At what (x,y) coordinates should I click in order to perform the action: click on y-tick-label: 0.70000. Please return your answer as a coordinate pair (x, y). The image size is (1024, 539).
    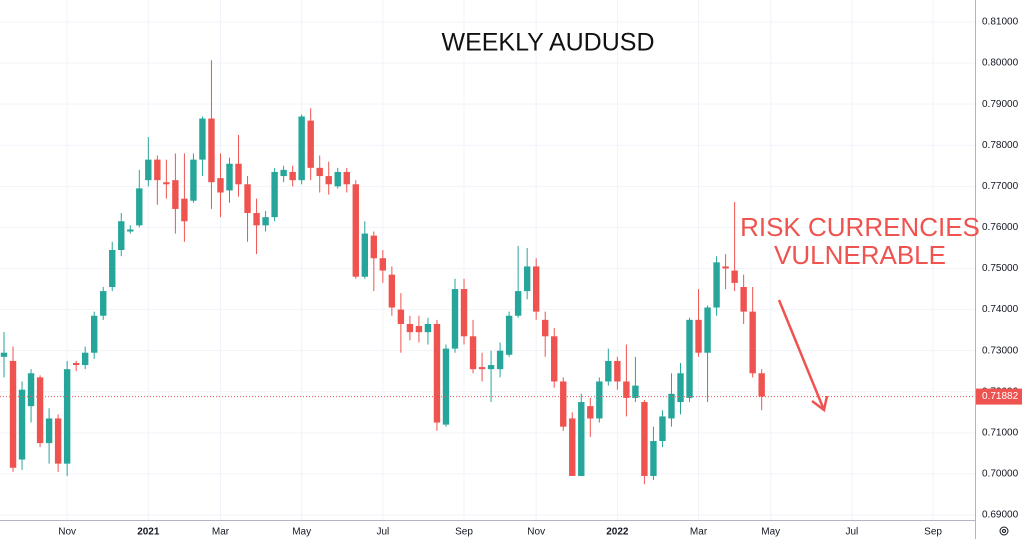
    Looking at the image, I should click on (1000, 474).